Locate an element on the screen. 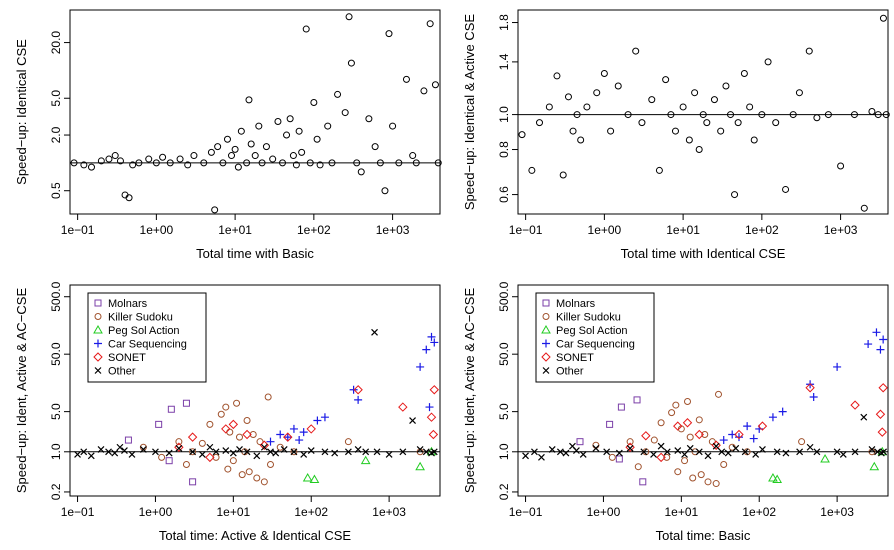 The height and width of the screenshot is (550, 894). peg-sol-action-point is located at coordinates (825, 458).